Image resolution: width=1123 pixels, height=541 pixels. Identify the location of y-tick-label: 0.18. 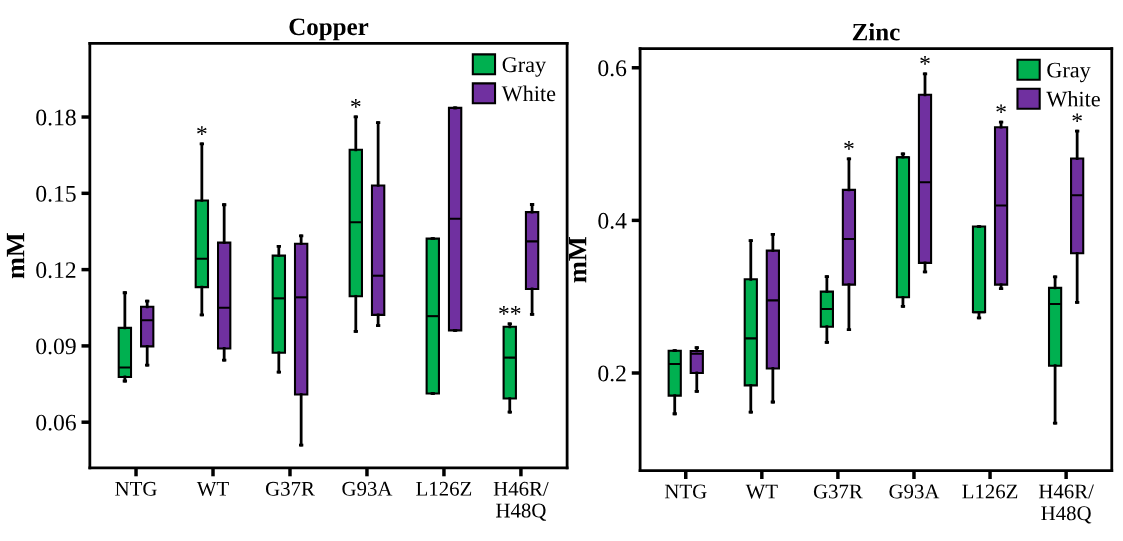
(56, 117).